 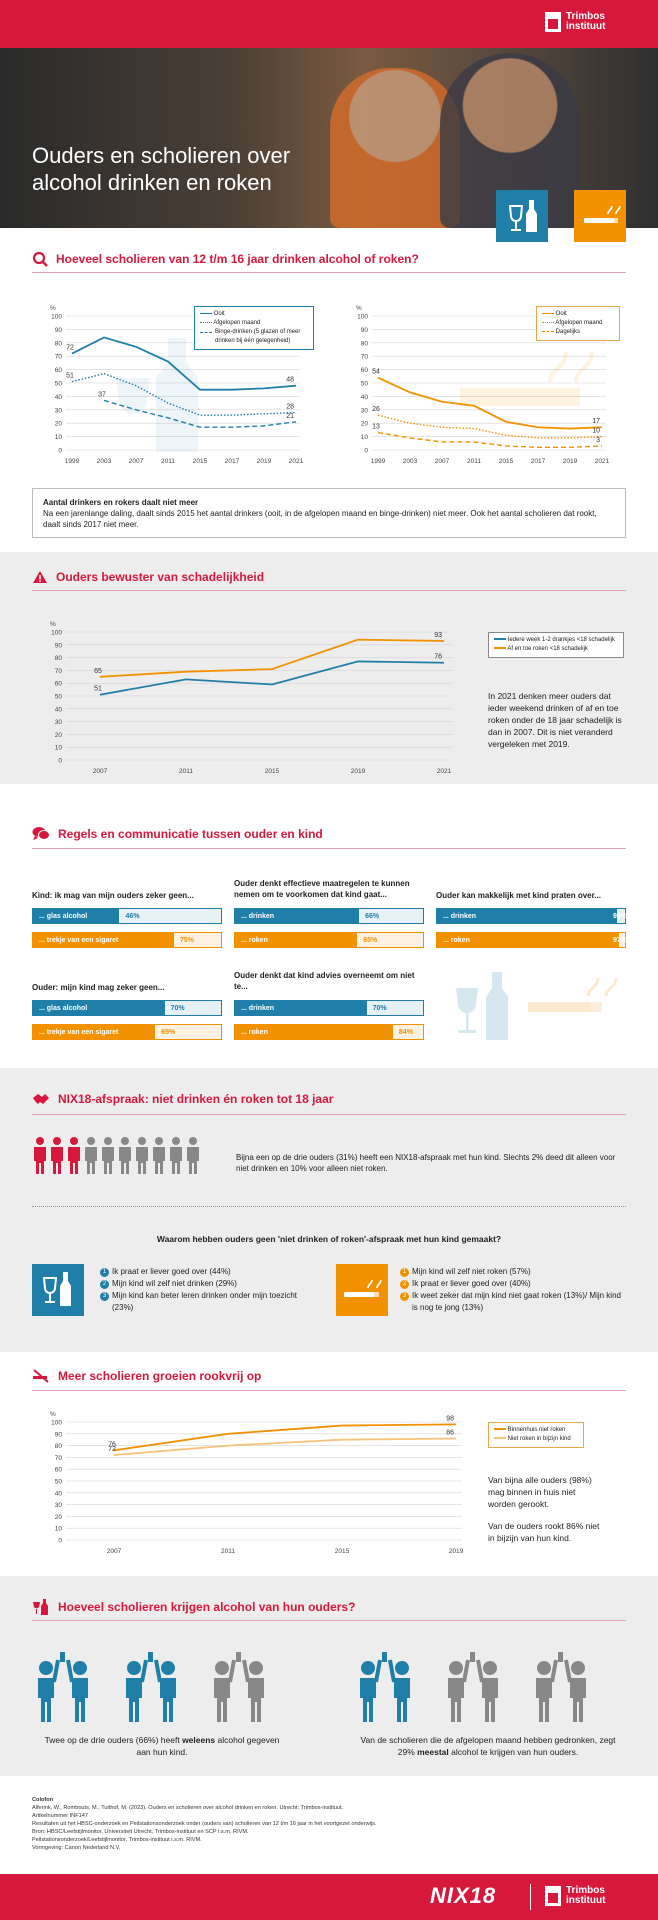 What do you see at coordinates (56, 317) in the screenshot?
I see `y-tick-label: 100` at bounding box center [56, 317].